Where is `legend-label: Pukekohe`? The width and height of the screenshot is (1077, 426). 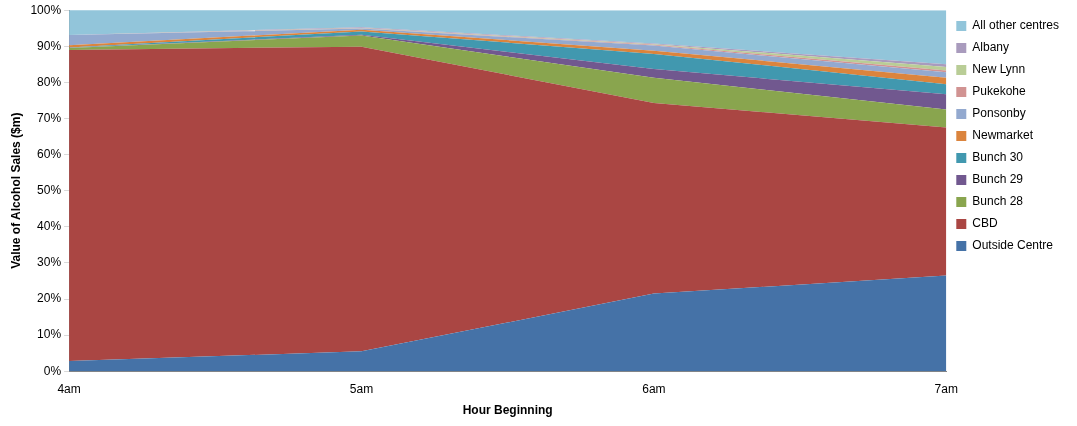
legend-label: Pukekohe is located at coordinates (999, 91).